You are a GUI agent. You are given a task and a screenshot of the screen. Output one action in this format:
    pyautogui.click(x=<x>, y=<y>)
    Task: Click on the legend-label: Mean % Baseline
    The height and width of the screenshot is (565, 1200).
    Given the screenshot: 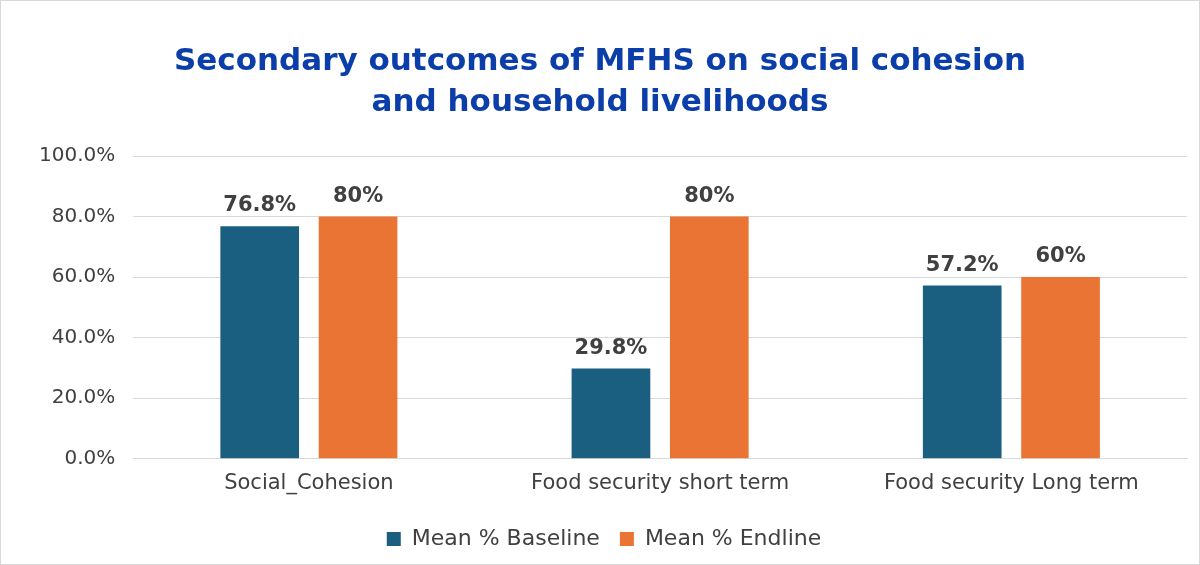 What is the action you would take?
    pyautogui.click(x=505, y=537)
    